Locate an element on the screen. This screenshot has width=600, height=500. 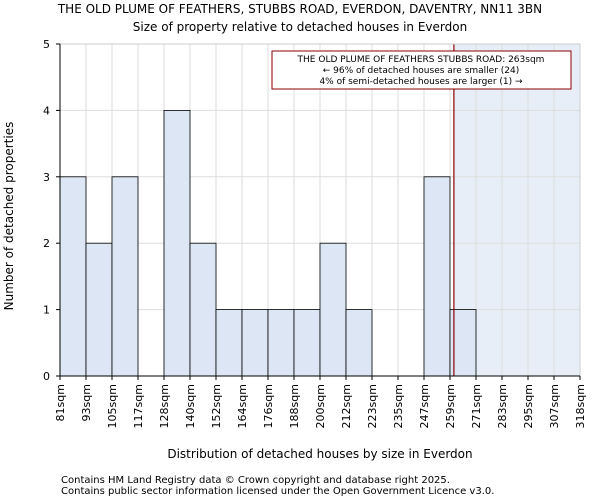
y-tick-label: 0 is located at coordinates (46, 376).